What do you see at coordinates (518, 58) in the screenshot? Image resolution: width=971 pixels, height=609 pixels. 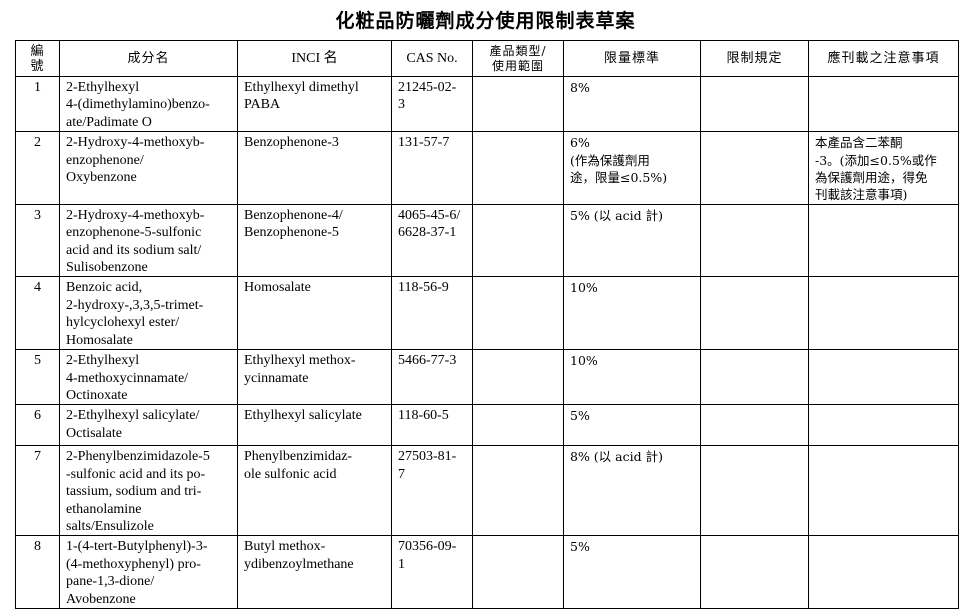 I see `header-product-type: 產品類型/ 使用範圍` at bounding box center [518, 58].